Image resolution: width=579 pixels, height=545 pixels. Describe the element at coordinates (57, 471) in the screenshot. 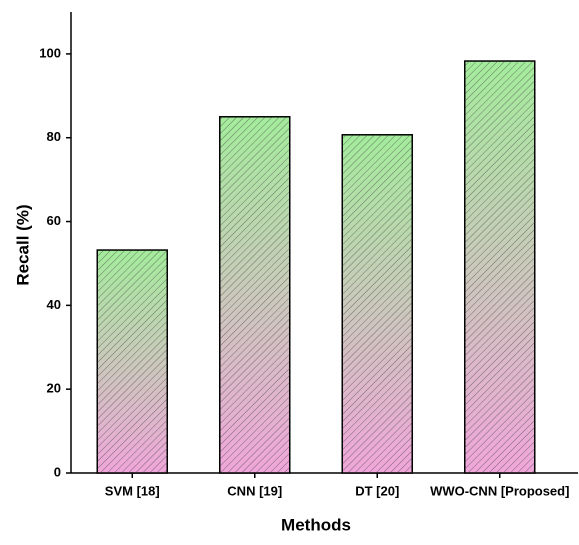

I see `y-tick-label: 0` at that location.